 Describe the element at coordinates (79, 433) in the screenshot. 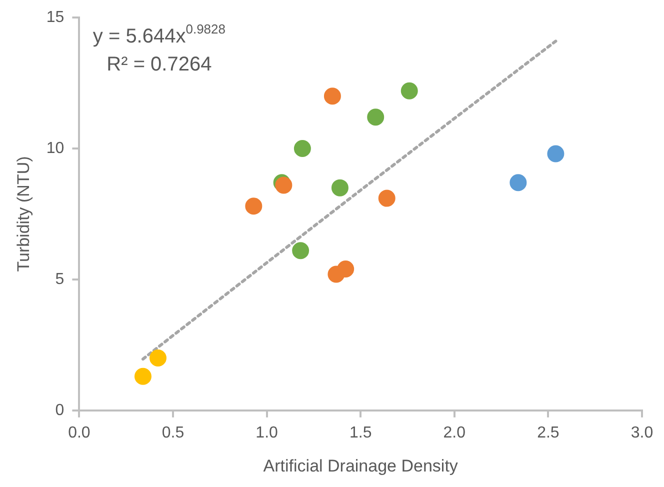

I see `x-tick-label: 0.0` at that location.